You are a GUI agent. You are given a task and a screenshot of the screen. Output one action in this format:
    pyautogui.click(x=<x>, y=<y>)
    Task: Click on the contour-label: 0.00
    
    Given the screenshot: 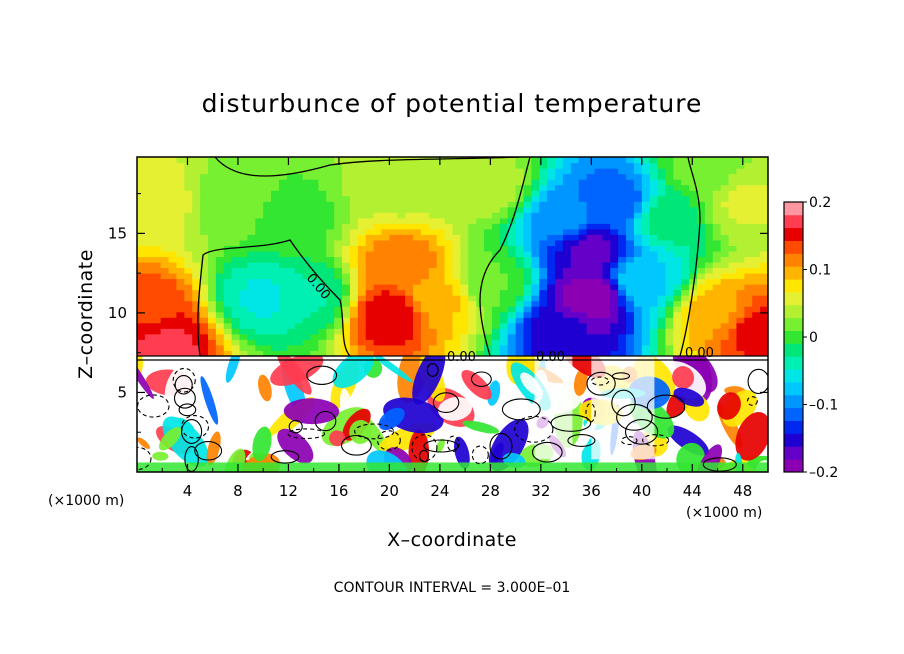 What is the action you would take?
    pyautogui.click(x=699, y=353)
    